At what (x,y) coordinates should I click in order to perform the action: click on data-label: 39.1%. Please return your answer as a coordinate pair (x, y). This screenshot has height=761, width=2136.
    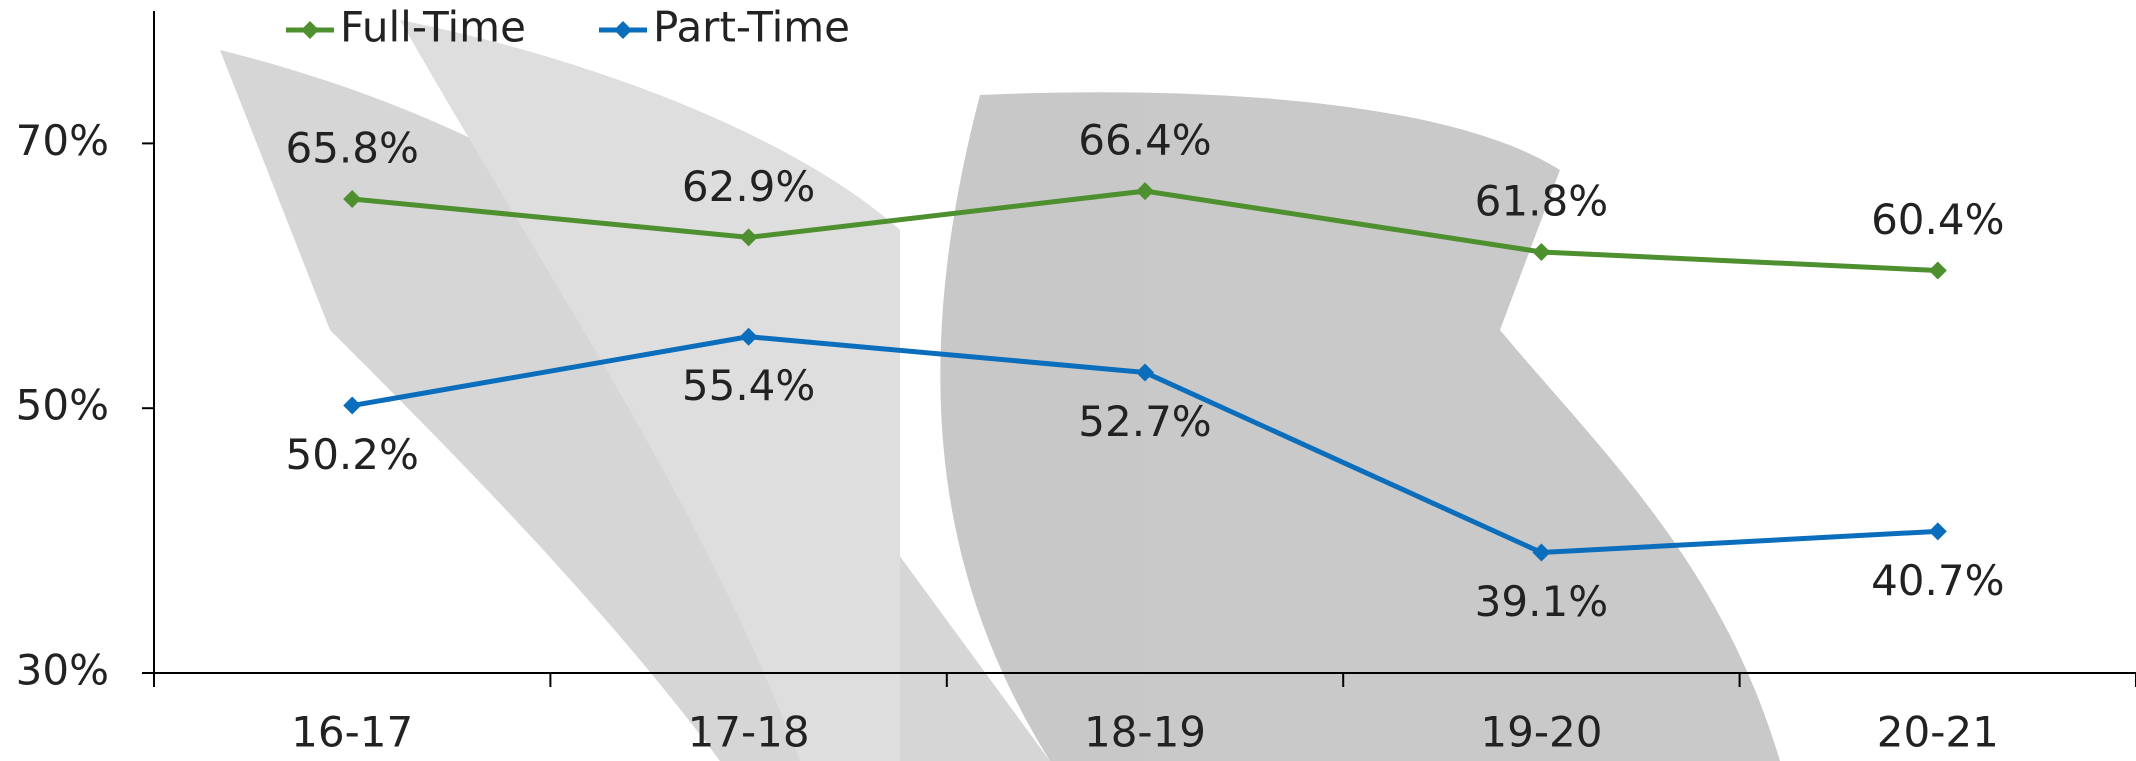
    Looking at the image, I should click on (1541, 601).